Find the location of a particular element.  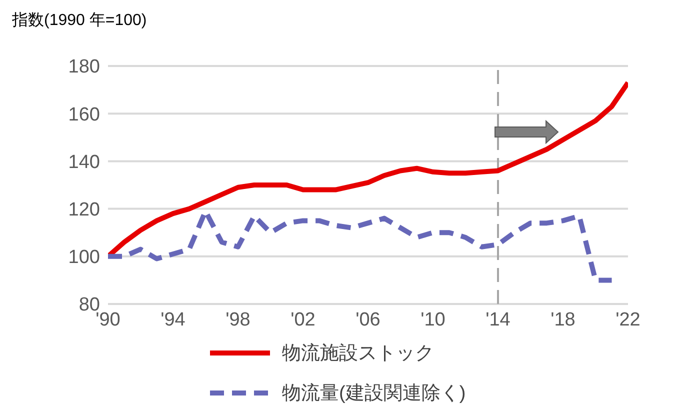

x-tick-label: '10 is located at coordinates (433, 319).